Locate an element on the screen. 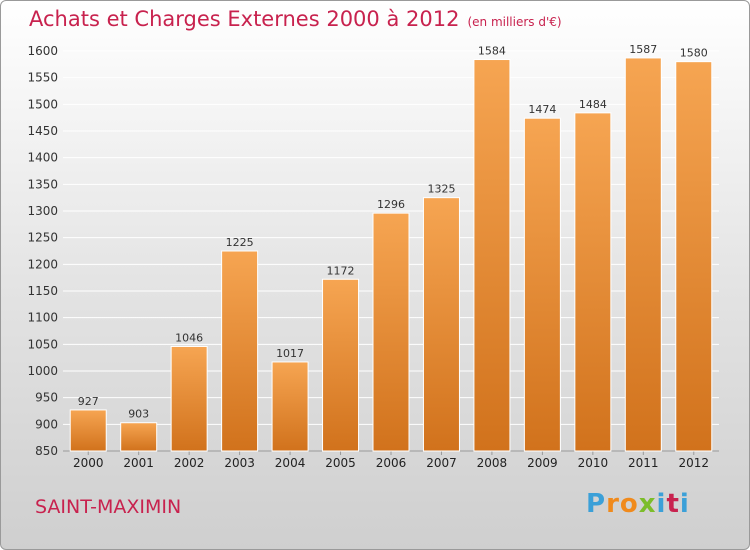 Image resolution: width=750 pixels, height=550 pixels. y-tick-label: 1450 is located at coordinates (42, 131).